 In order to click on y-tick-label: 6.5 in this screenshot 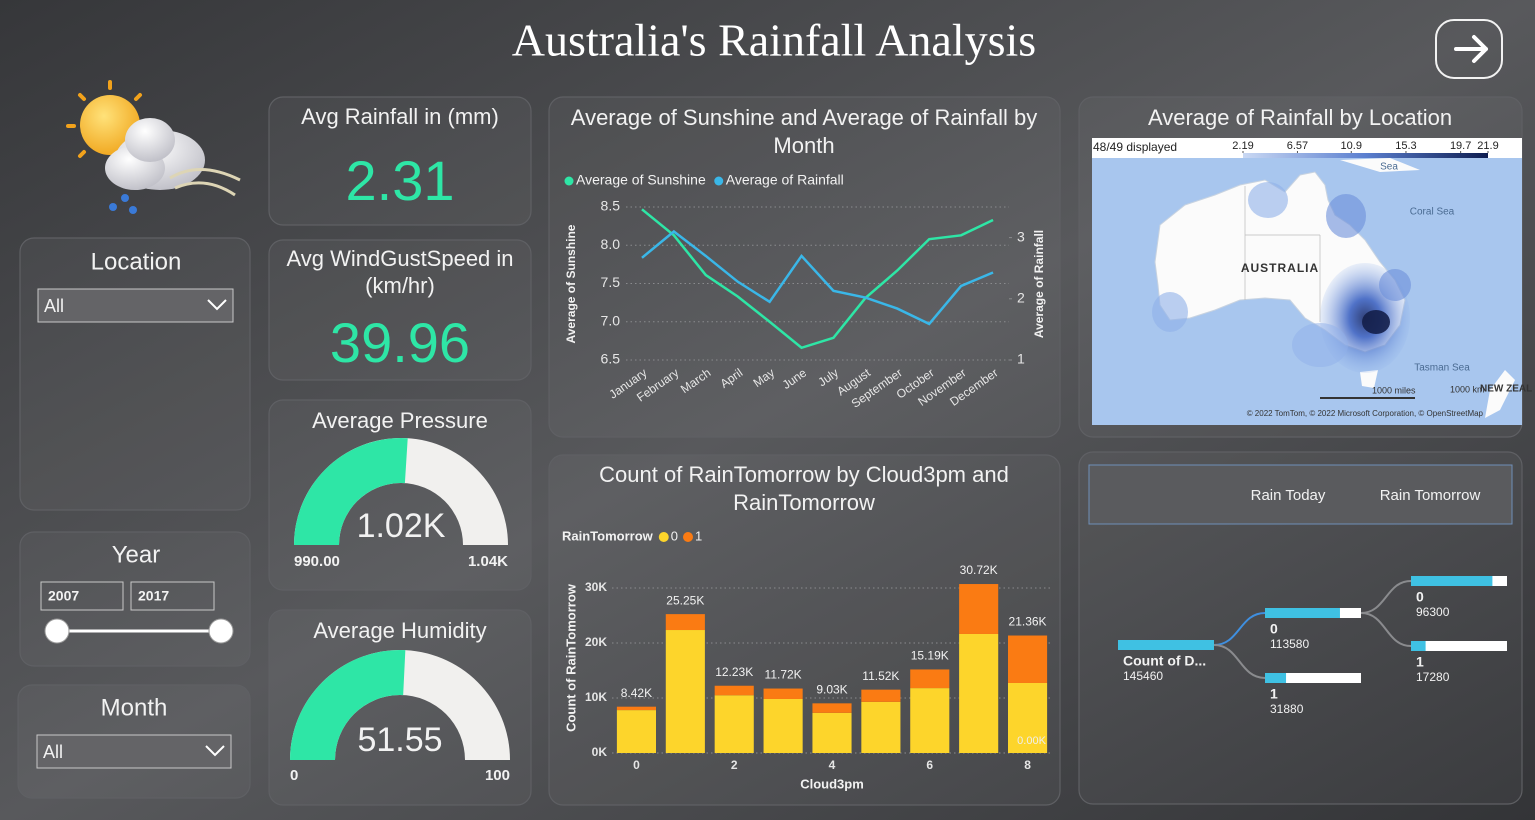, I will do `click(611, 359)`.